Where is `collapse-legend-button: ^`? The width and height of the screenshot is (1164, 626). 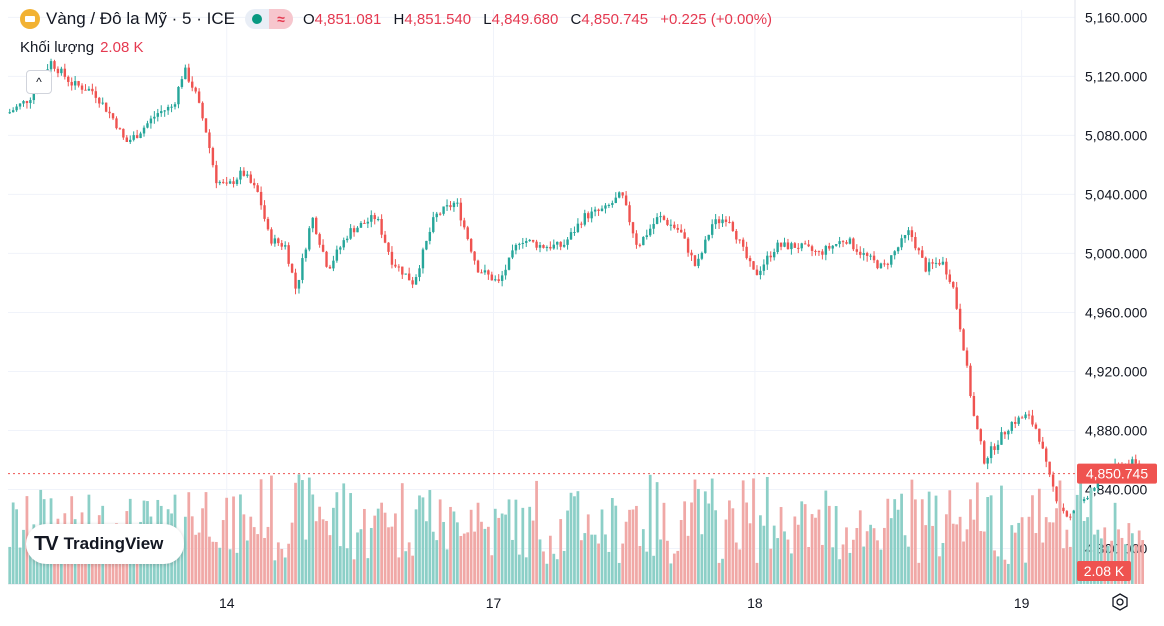 collapse-legend-button: ^ is located at coordinates (39, 82).